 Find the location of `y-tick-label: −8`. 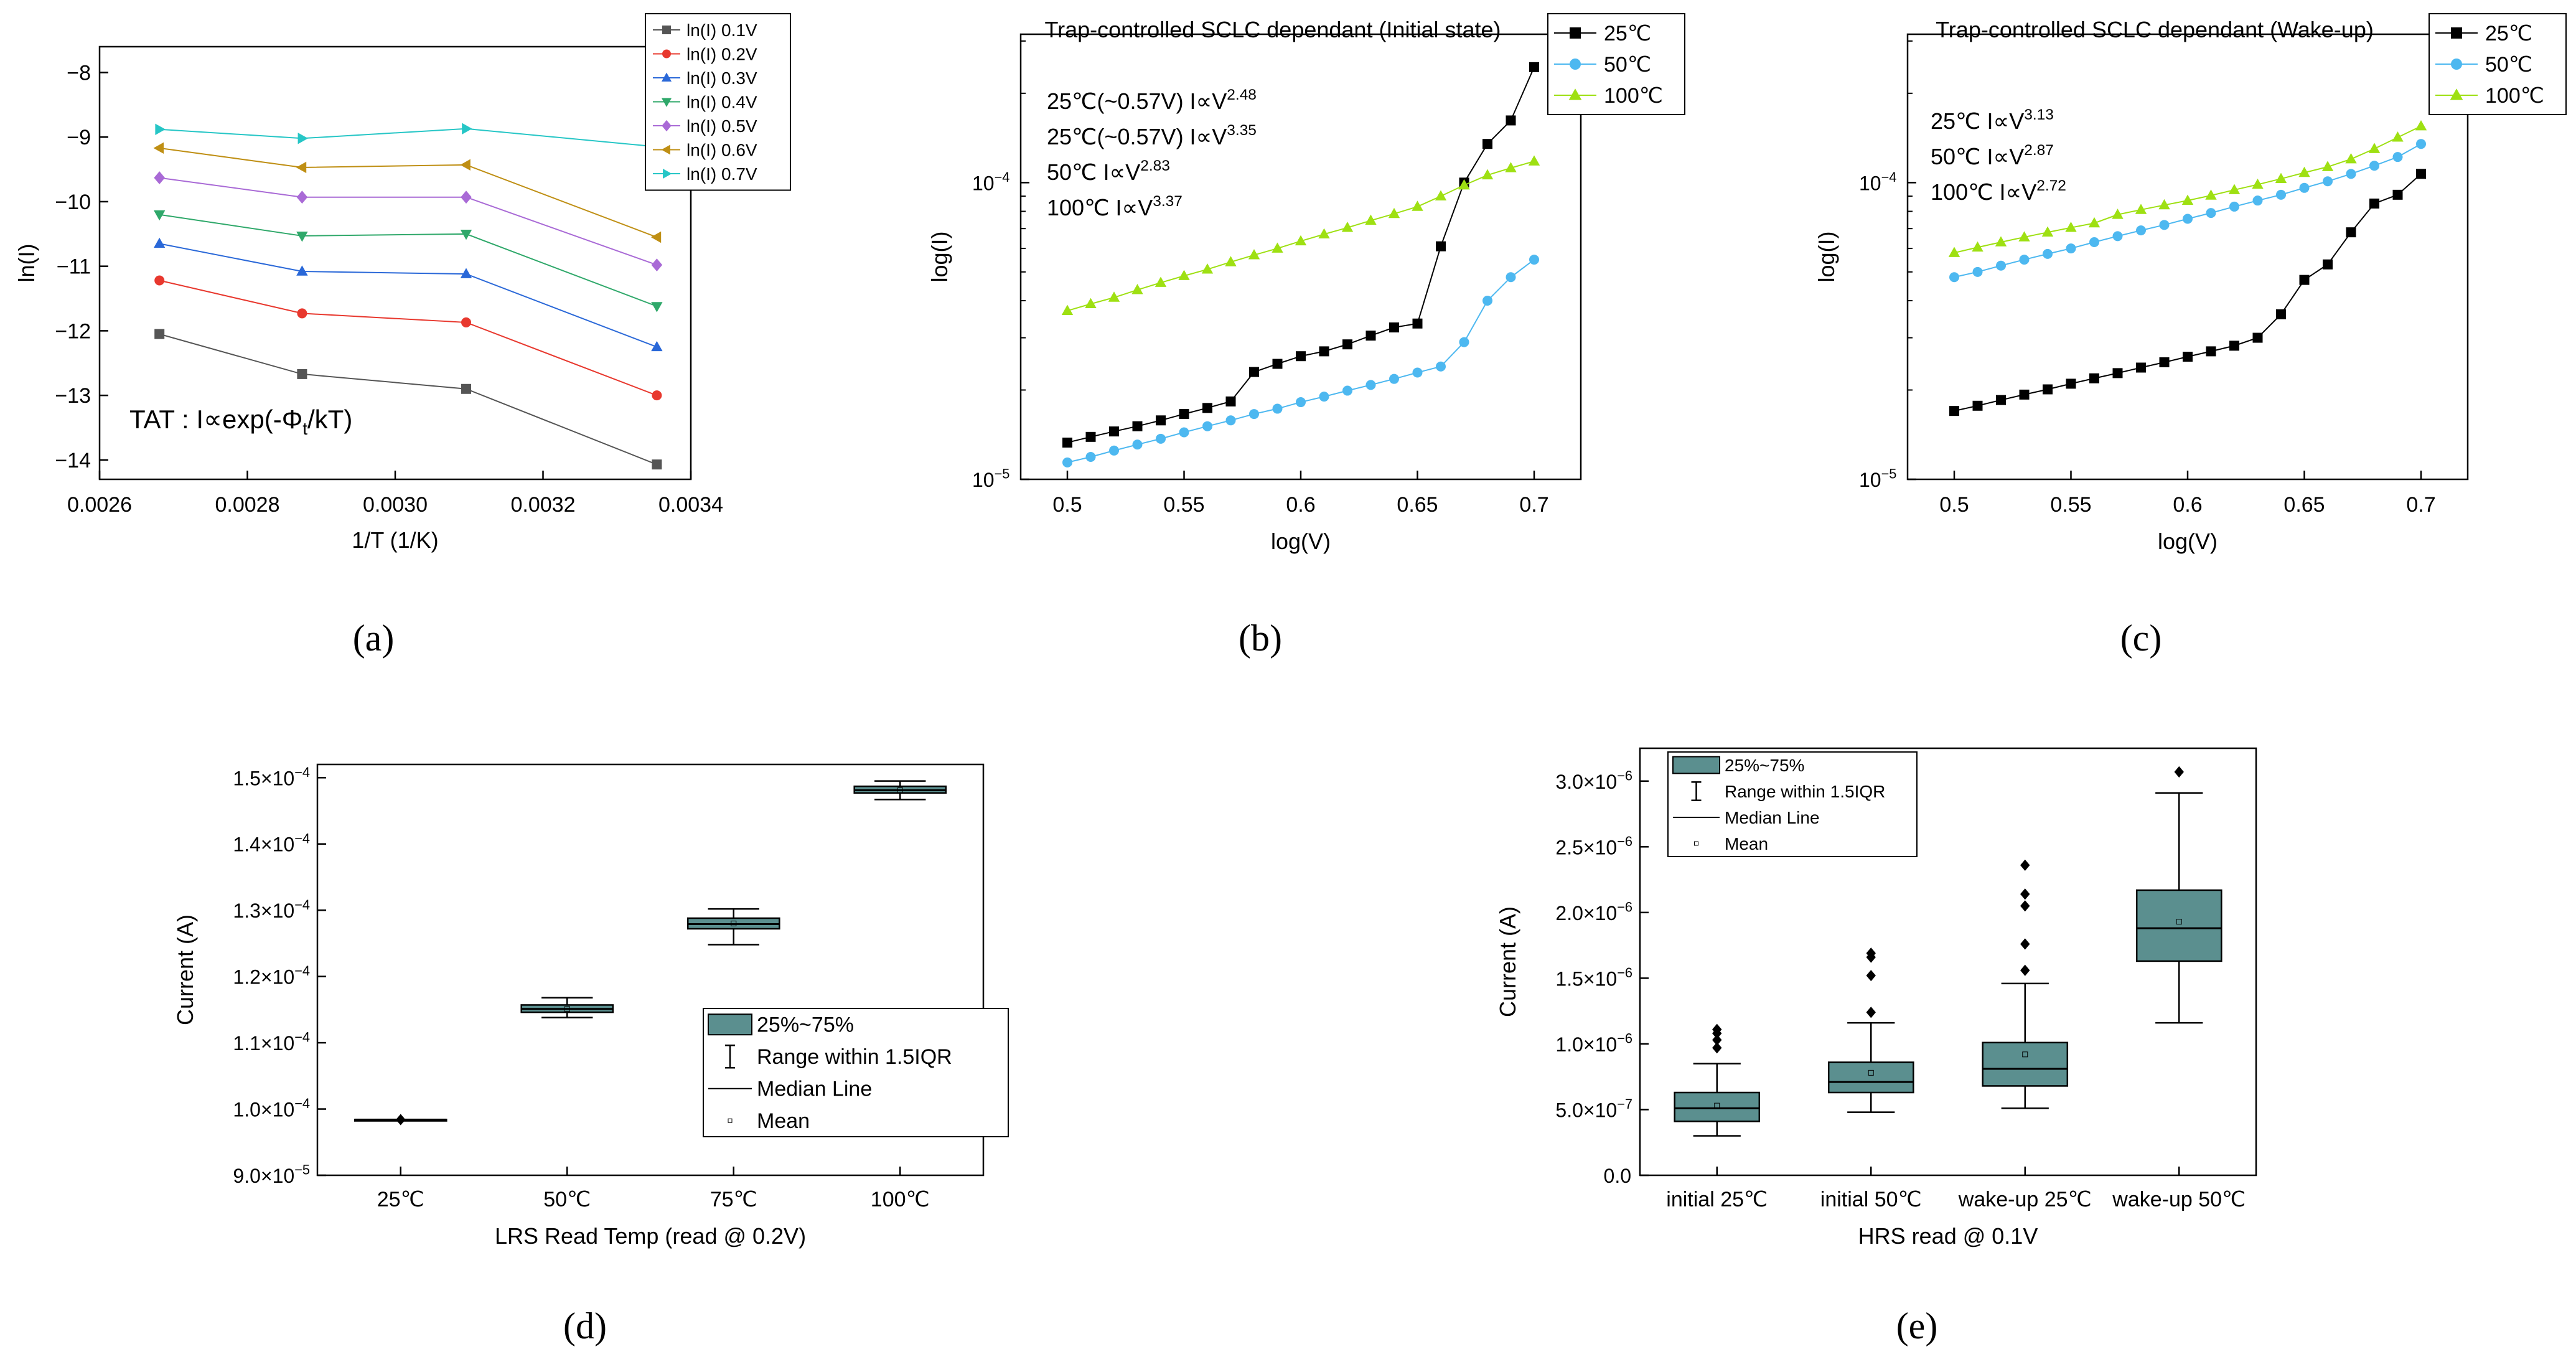

y-tick-label: −8 is located at coordinates (79, 73).